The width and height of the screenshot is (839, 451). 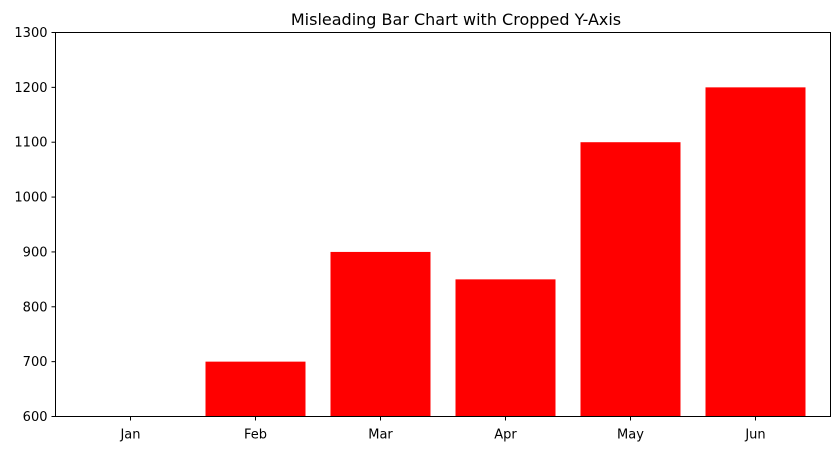 I want to click on y-tick-label: 1300, so click(x=30, y=33).